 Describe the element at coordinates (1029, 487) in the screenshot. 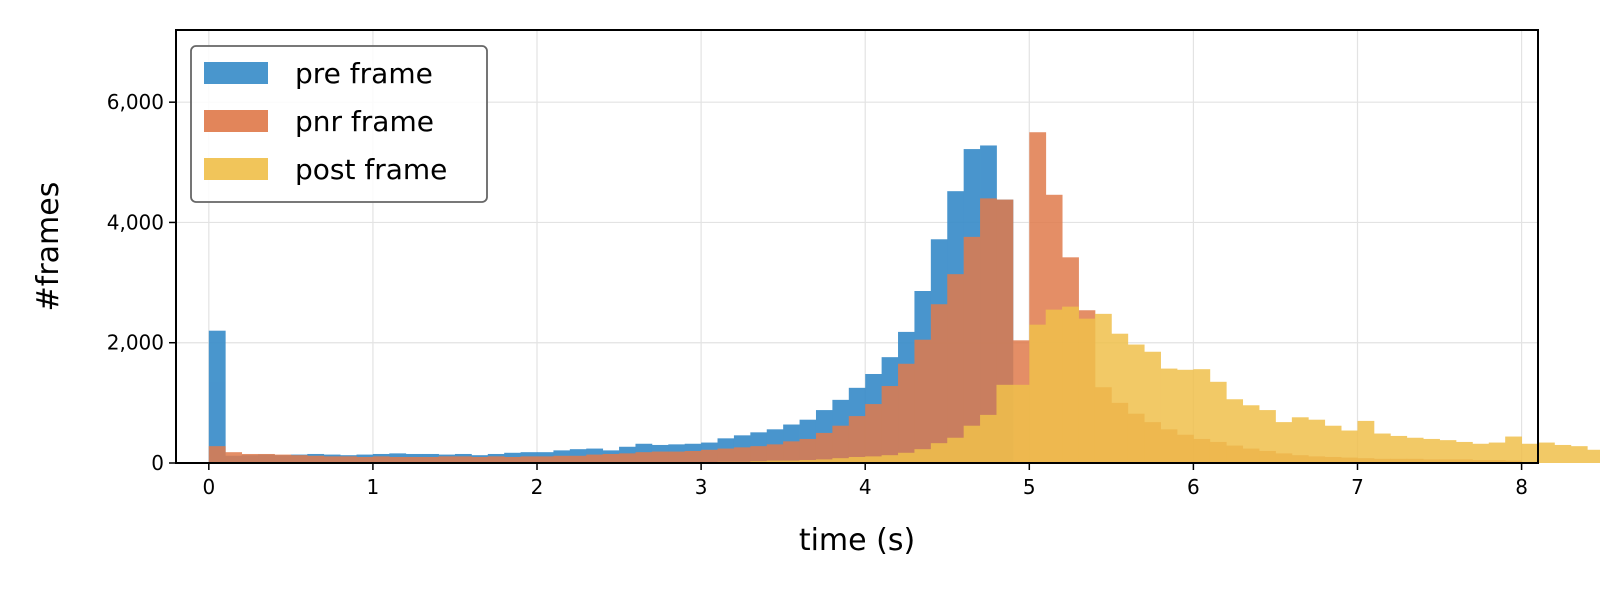

I see `x-tick-label: 5` at that location.